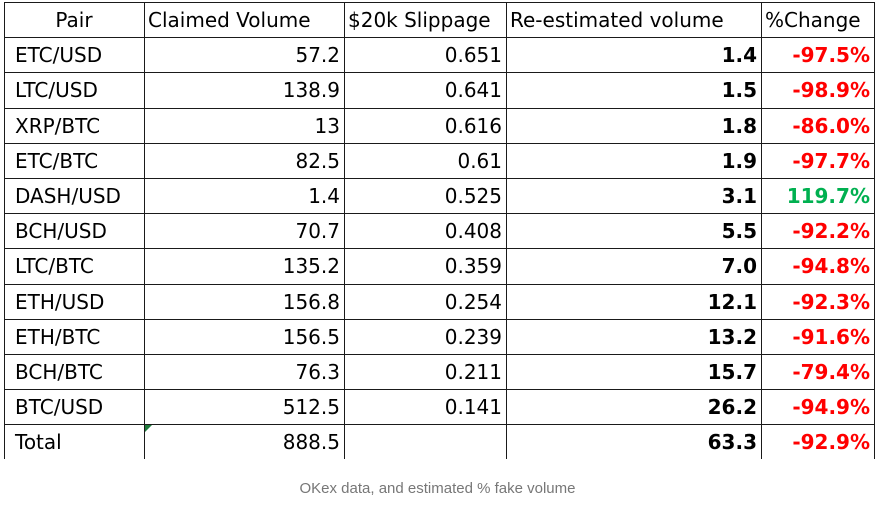 Image resolution: width=875 pixels, height=511 pixels. Describe the element at coordinates (244, 196) in the screenshot. I see `claimed-volume-cell: 1.4` at that location.